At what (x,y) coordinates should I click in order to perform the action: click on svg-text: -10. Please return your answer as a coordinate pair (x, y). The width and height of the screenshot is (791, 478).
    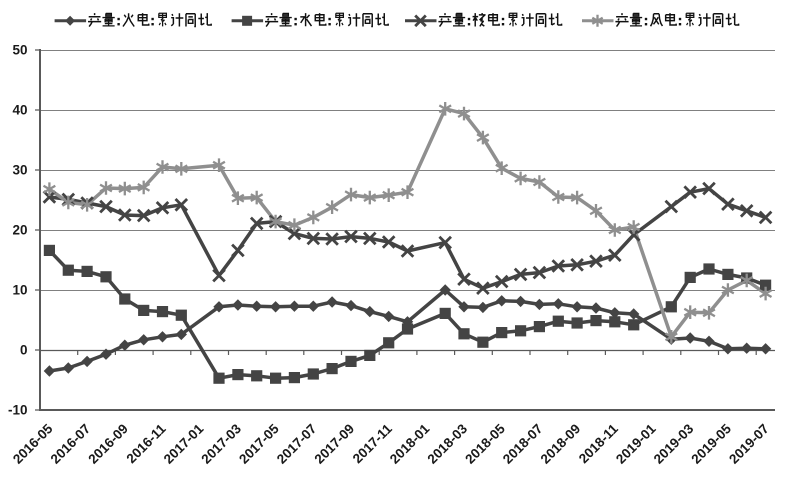
    Looking at the image, I should click on (18, 410).